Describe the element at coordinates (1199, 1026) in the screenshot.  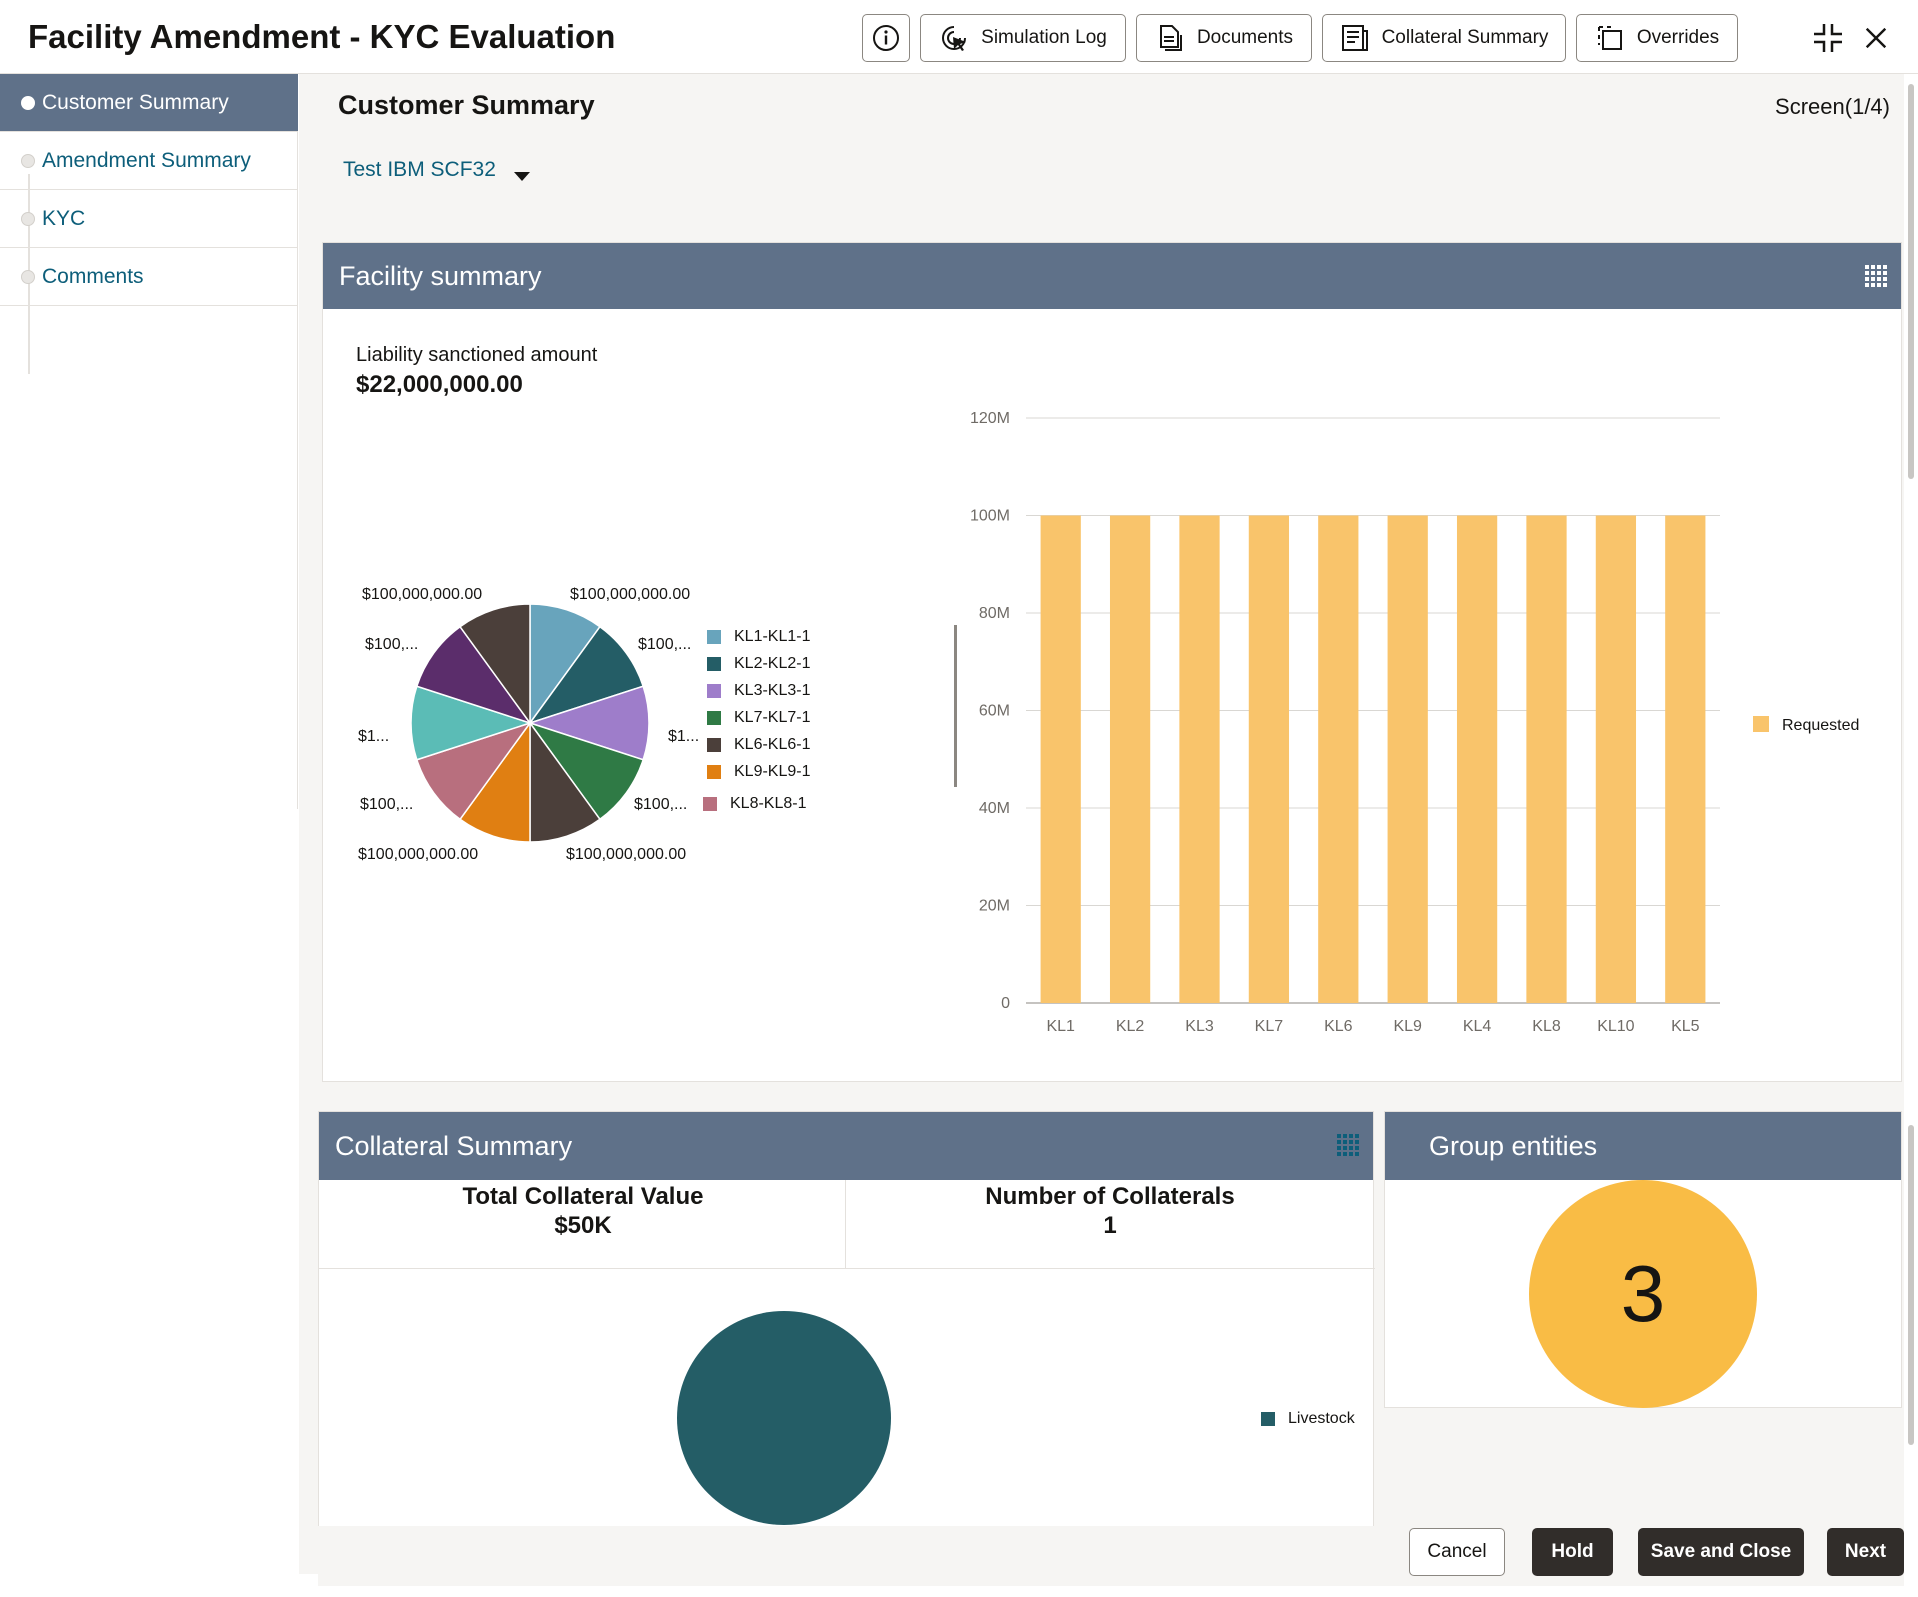
I see `x-tick-label: KL3` at that location.